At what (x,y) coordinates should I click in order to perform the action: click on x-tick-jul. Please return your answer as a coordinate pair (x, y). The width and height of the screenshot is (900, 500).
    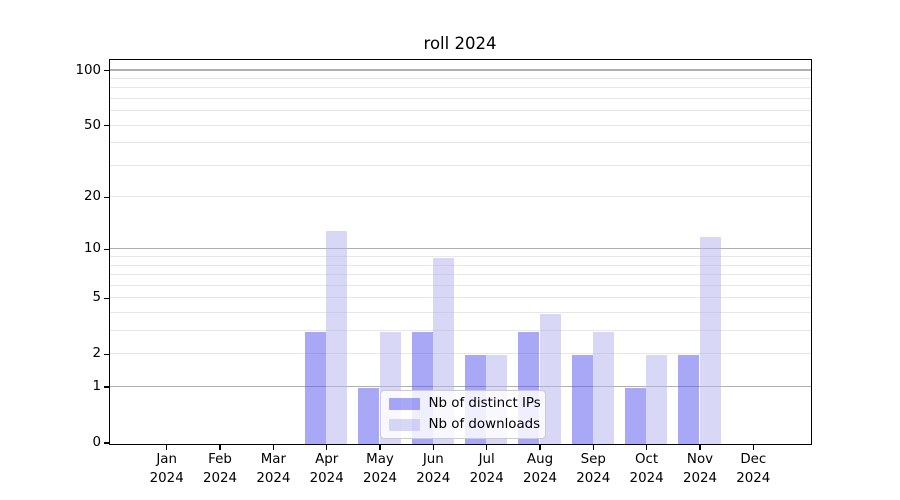
    Looking at the image, I should click on (487, 447).